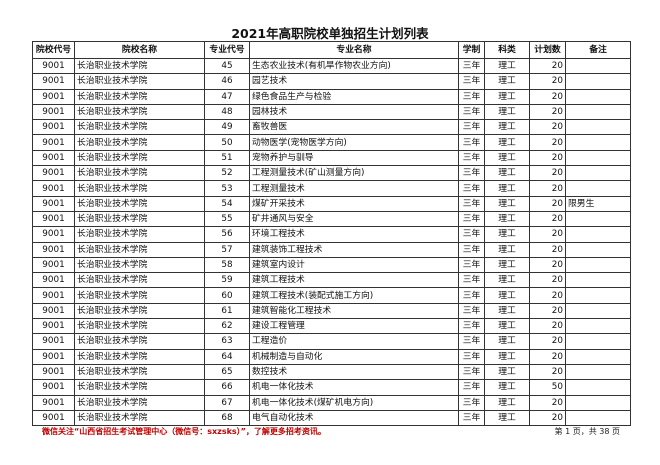 The height and width of the screenshot is (465, 660). What do you see at coordinates (331, 50) in the screenshot?
I see `table-header-row: 院校代号 院校名称 专业代号 专业名称 学制 科类 计划数 备注` at bounding box center [331, 50].